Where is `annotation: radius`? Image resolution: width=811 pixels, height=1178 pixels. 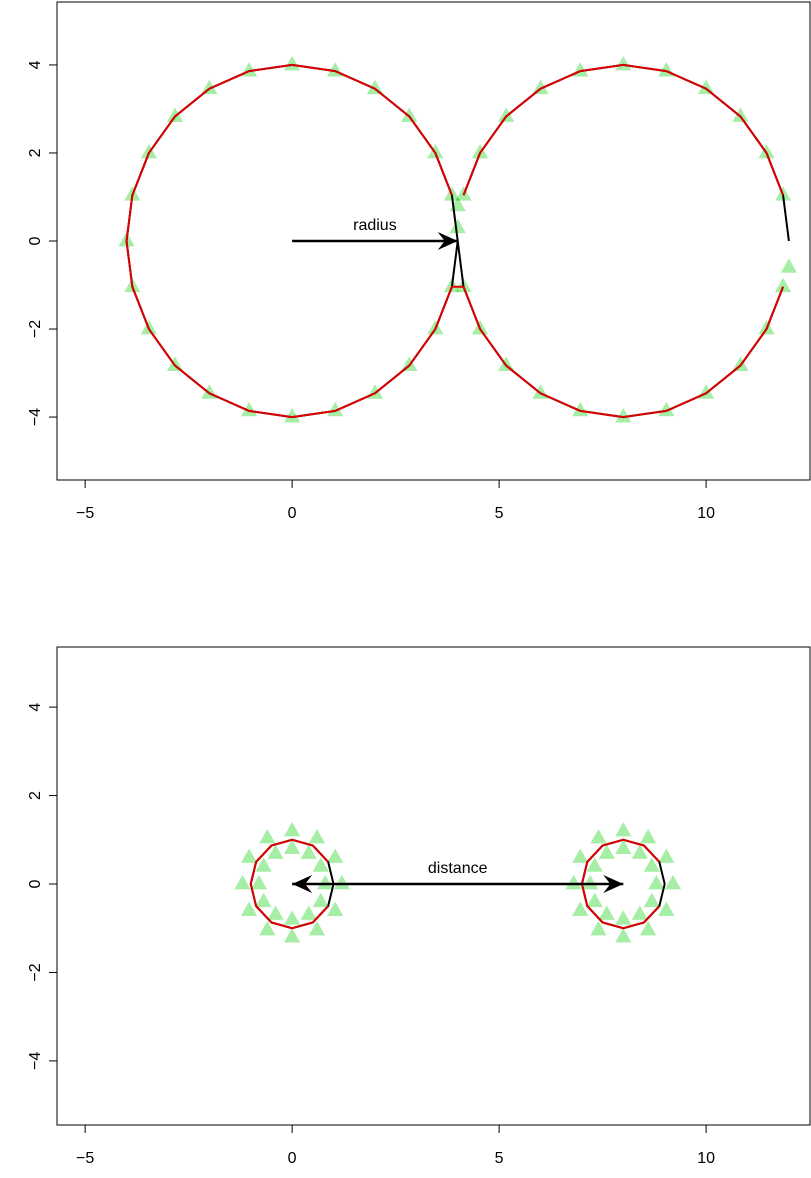 annotation: radius is located at coordinates (375, 225).